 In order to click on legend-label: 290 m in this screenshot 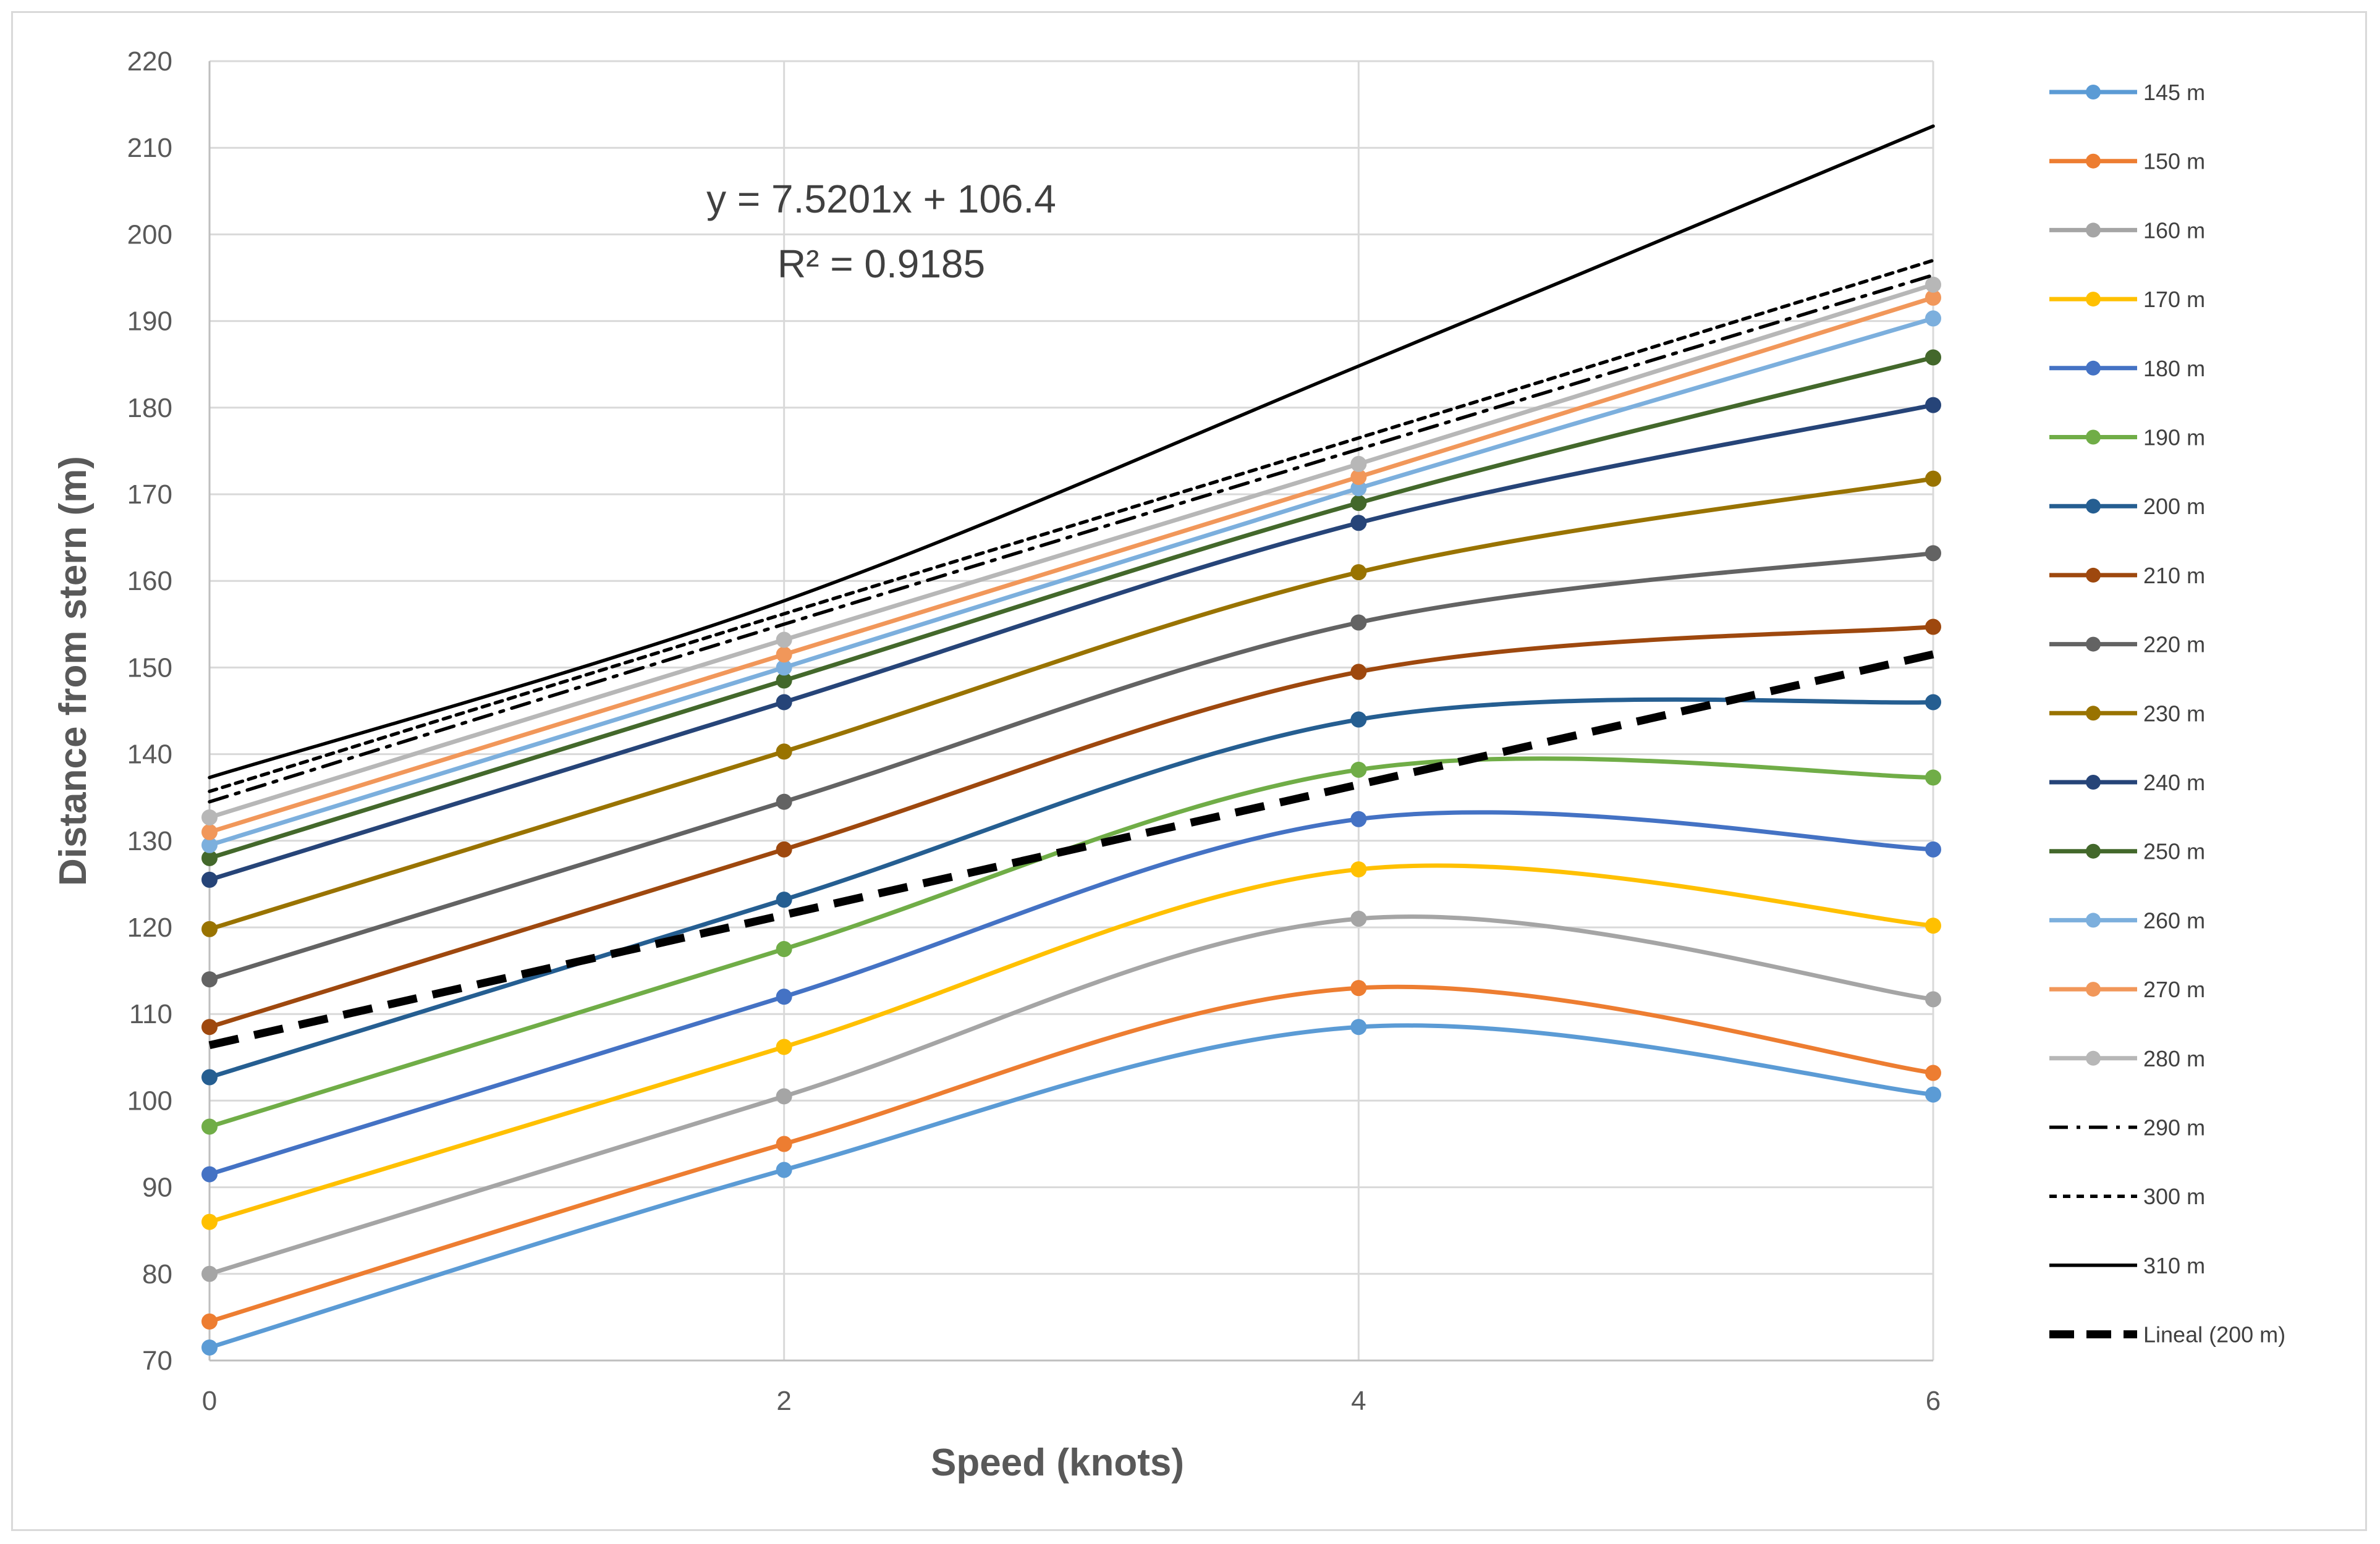, I will do `click(2174, 1128)`.